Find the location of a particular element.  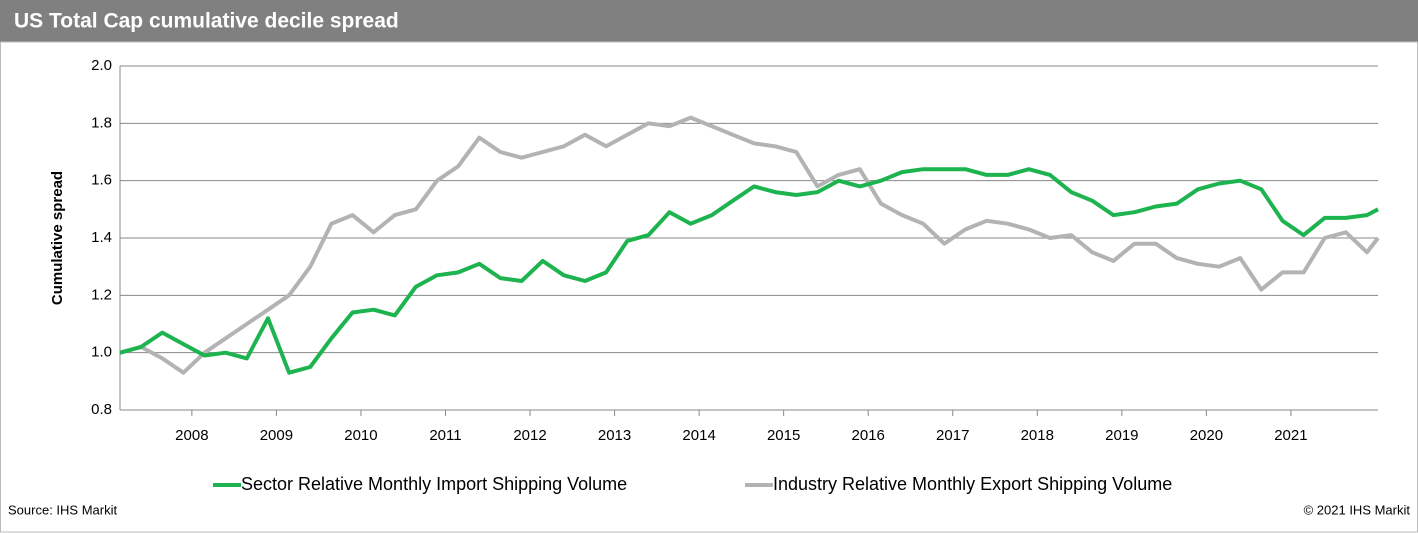

x-tick-label: 2011 is located at coordinates (445, 435).